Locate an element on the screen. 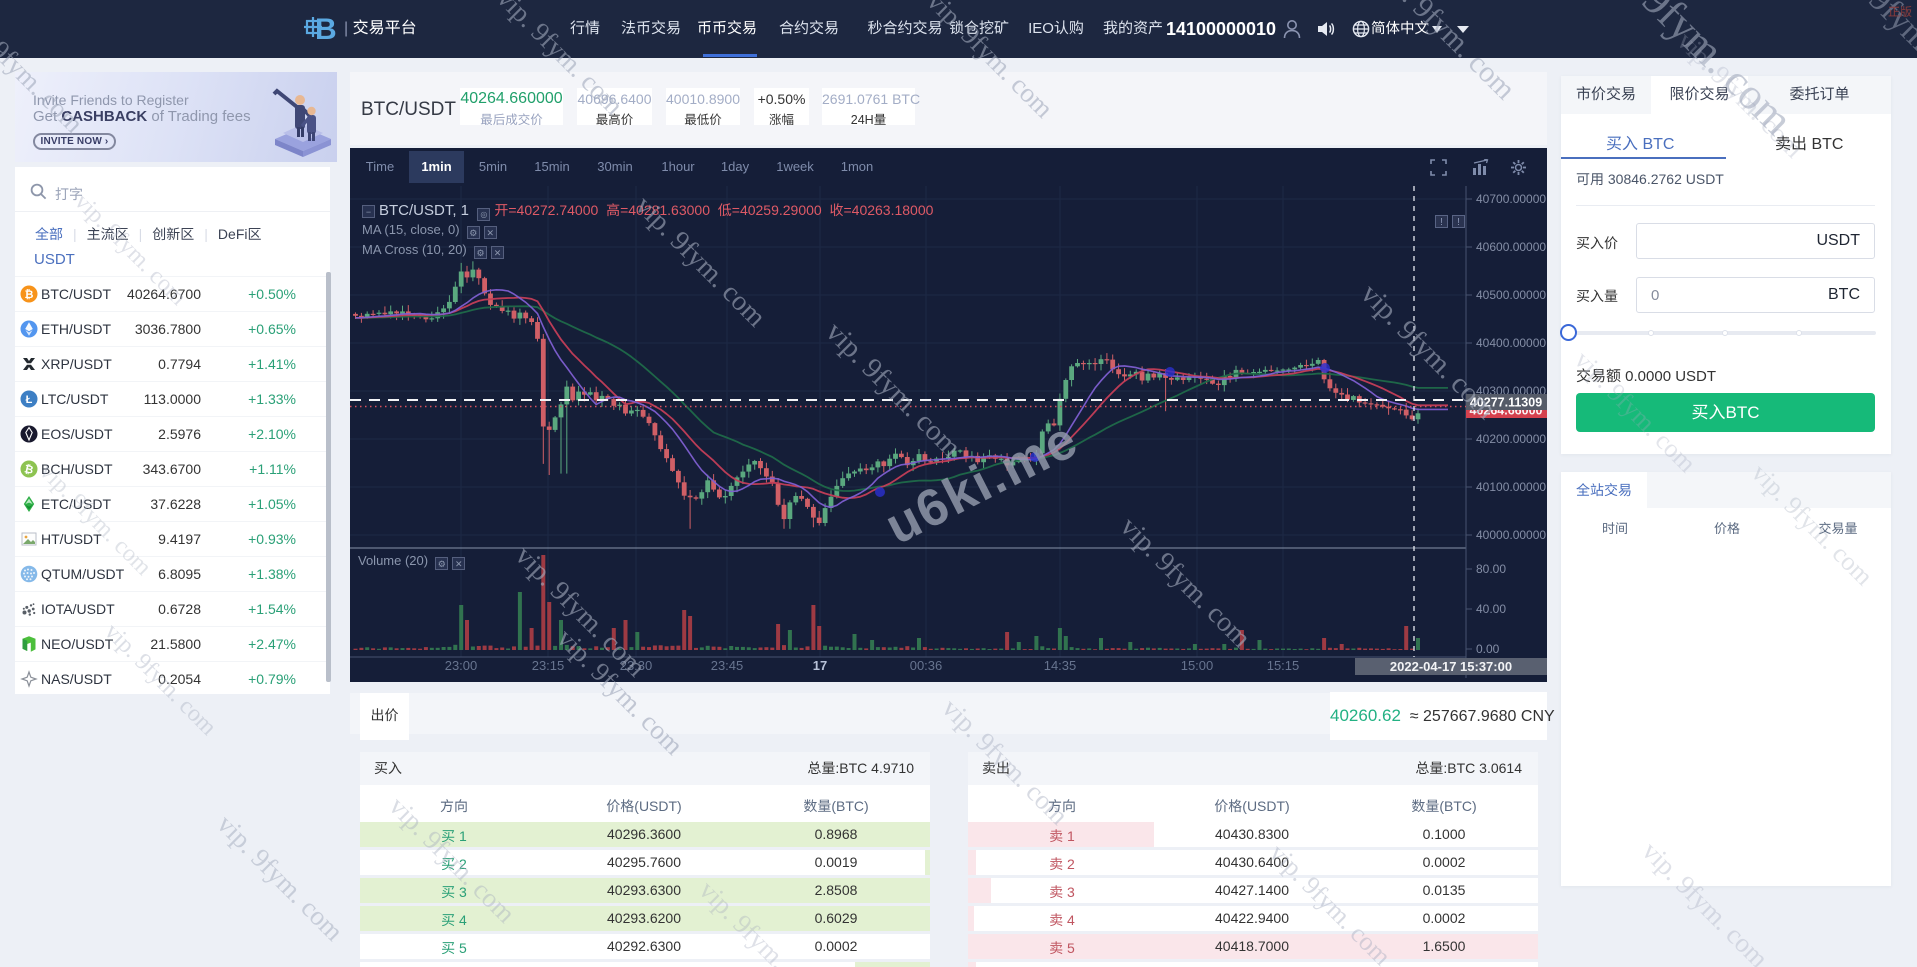 This screenshot has height=967, width=1917. svg-text: 40600.00000 is located at coordinates (1511, 247).